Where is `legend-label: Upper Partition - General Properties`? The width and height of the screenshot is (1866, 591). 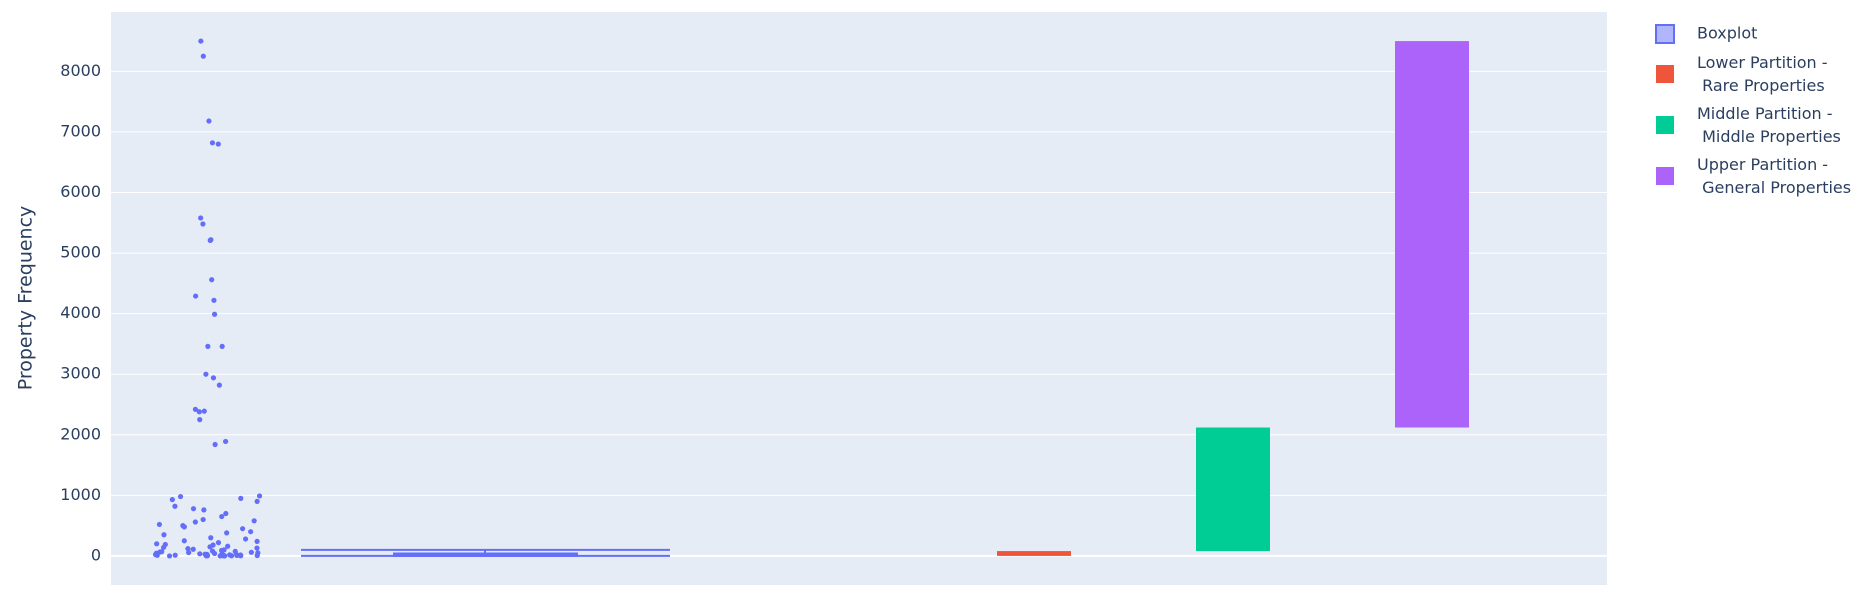 legend-label: Upper Partition - General Properties is located at coordinates (1774, 176).